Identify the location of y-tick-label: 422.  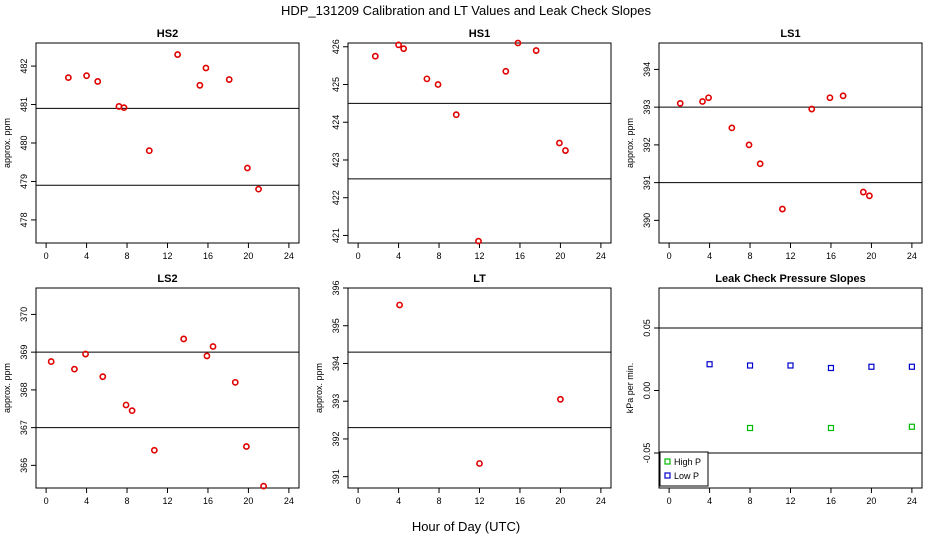
(336, 197).